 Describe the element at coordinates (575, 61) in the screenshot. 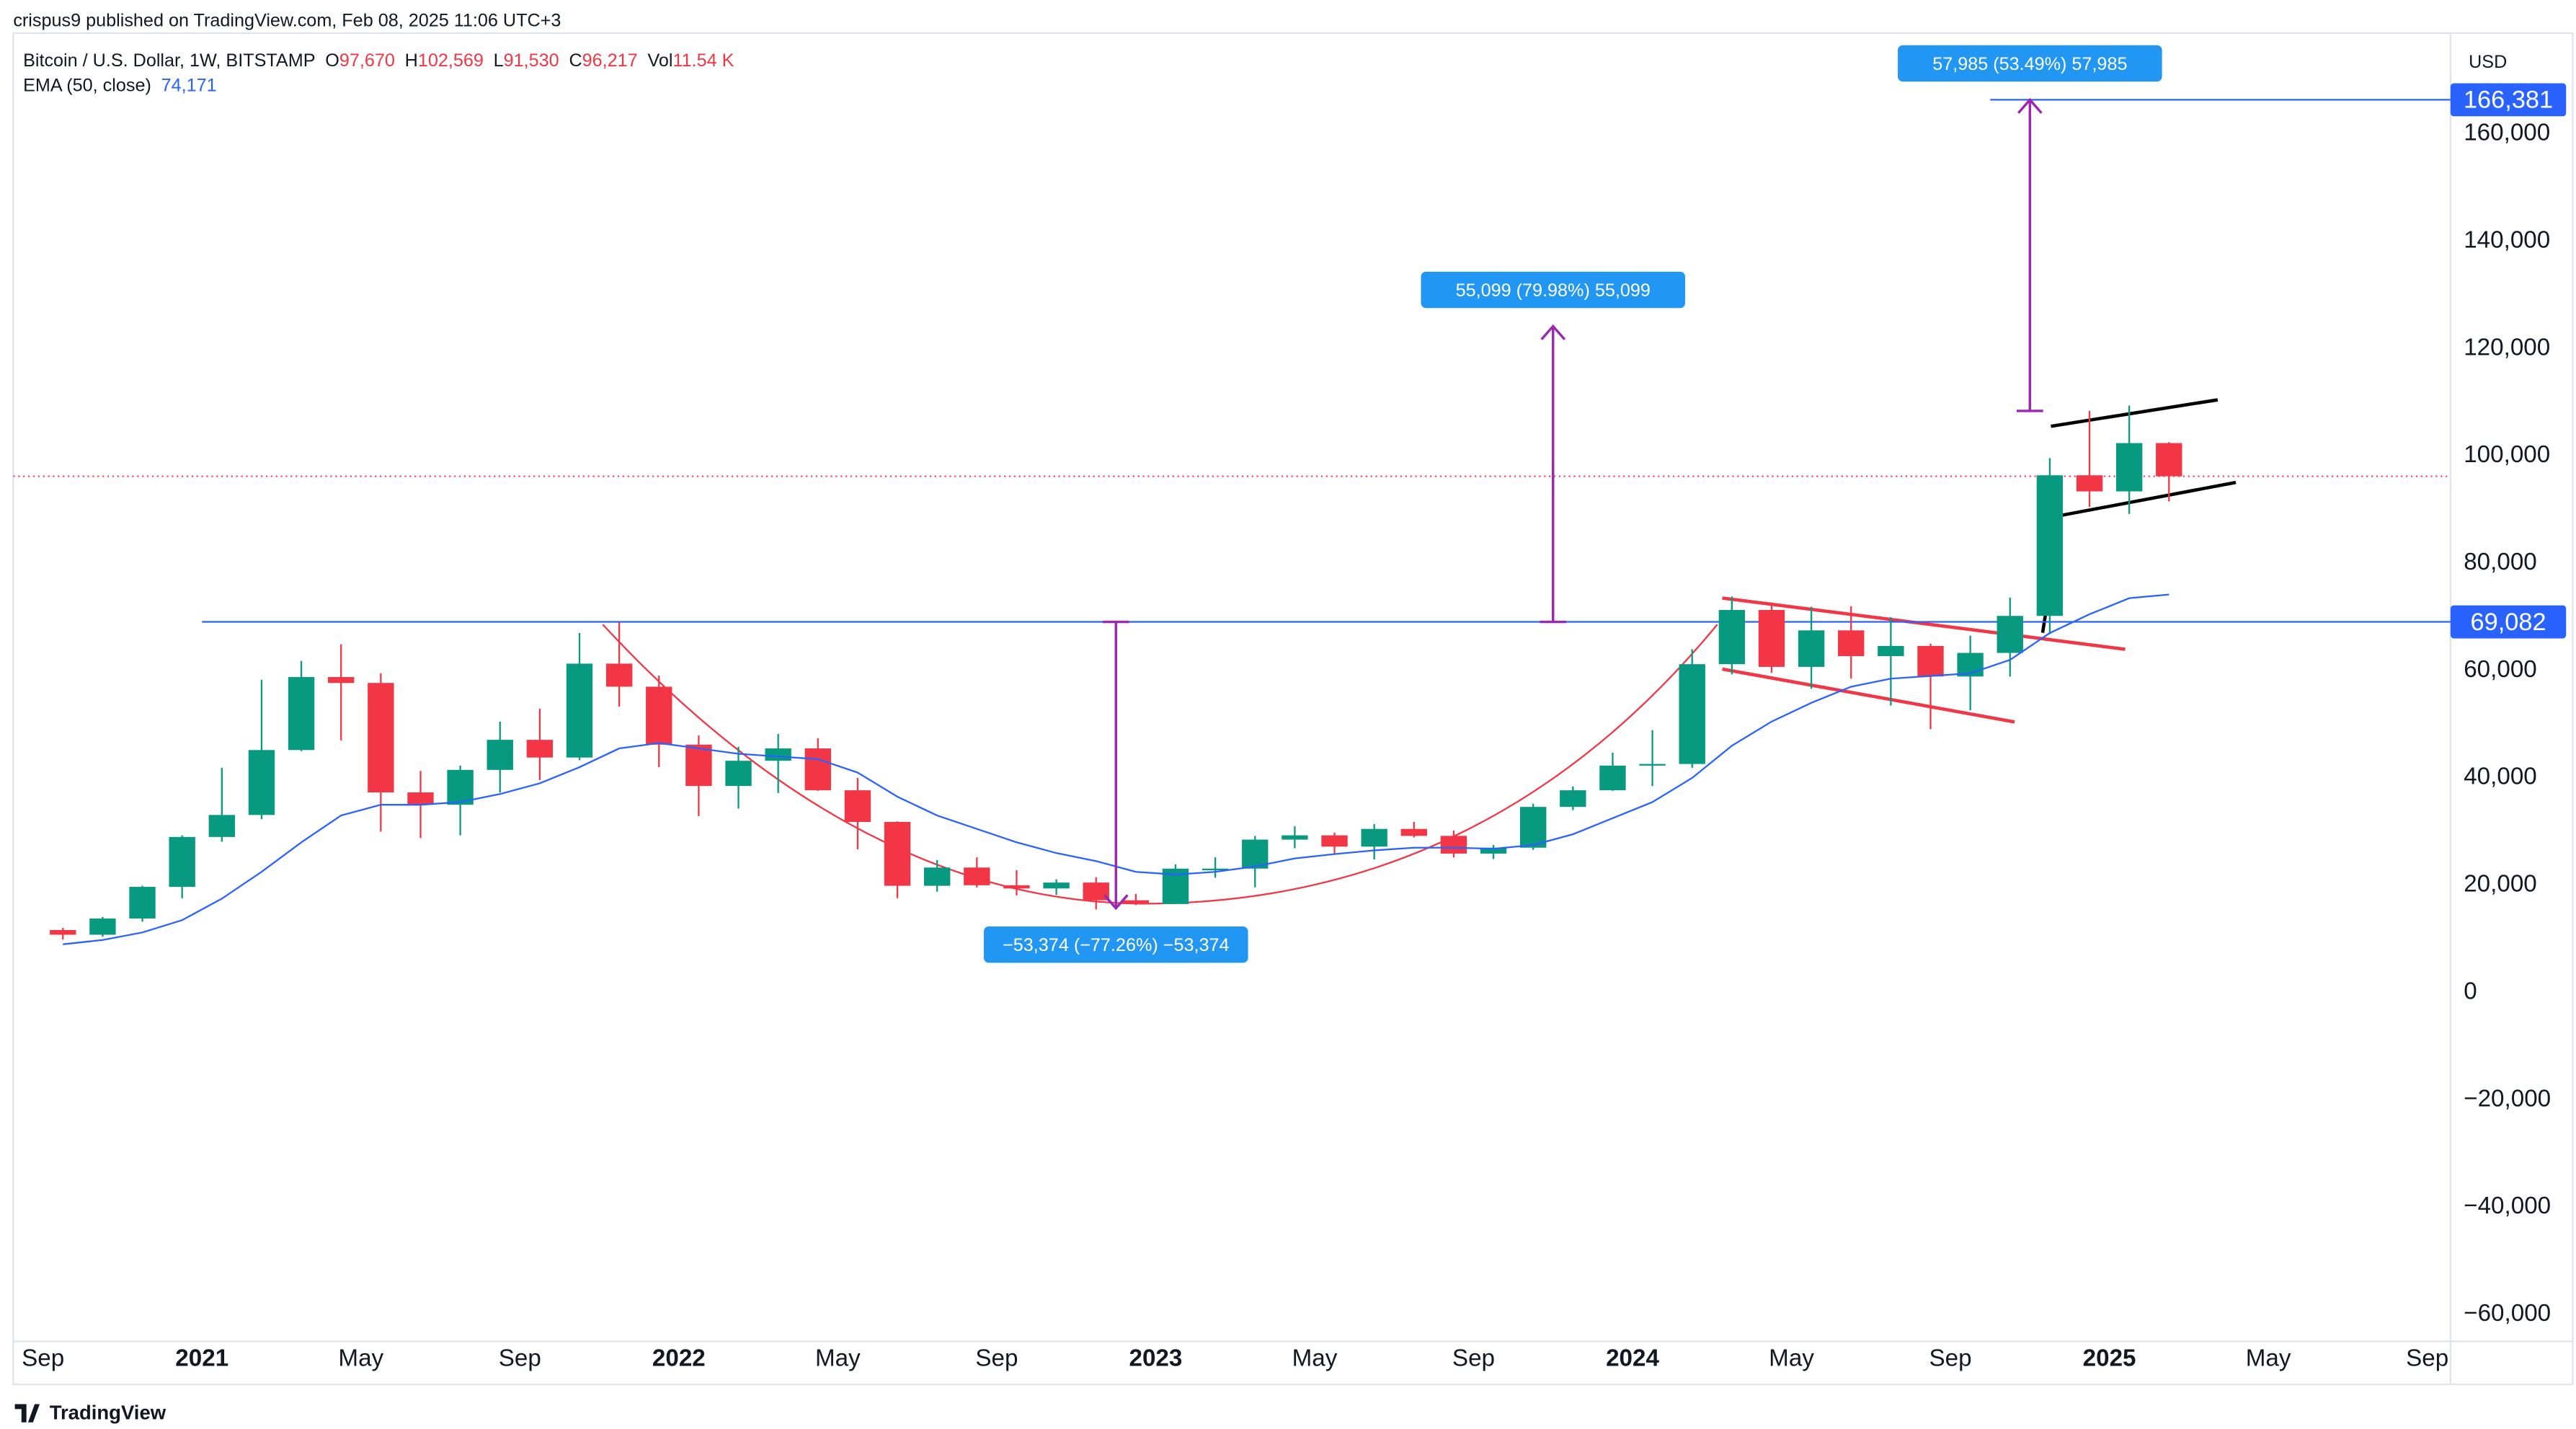

I see `ohlc-label: C` at that location.